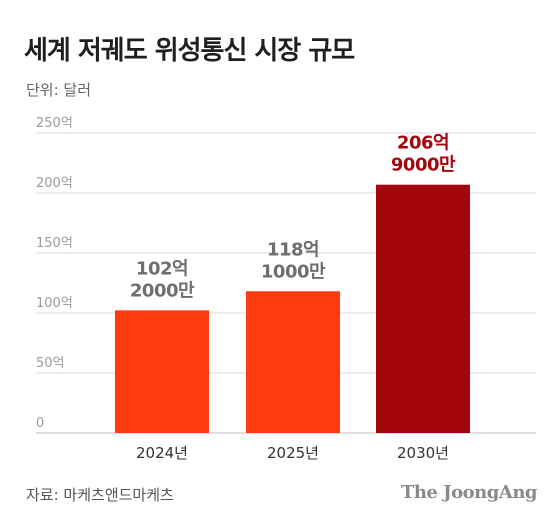 The image size is (559, 529). I want to click on x-tick-label: 2030년, so click(423, 453).